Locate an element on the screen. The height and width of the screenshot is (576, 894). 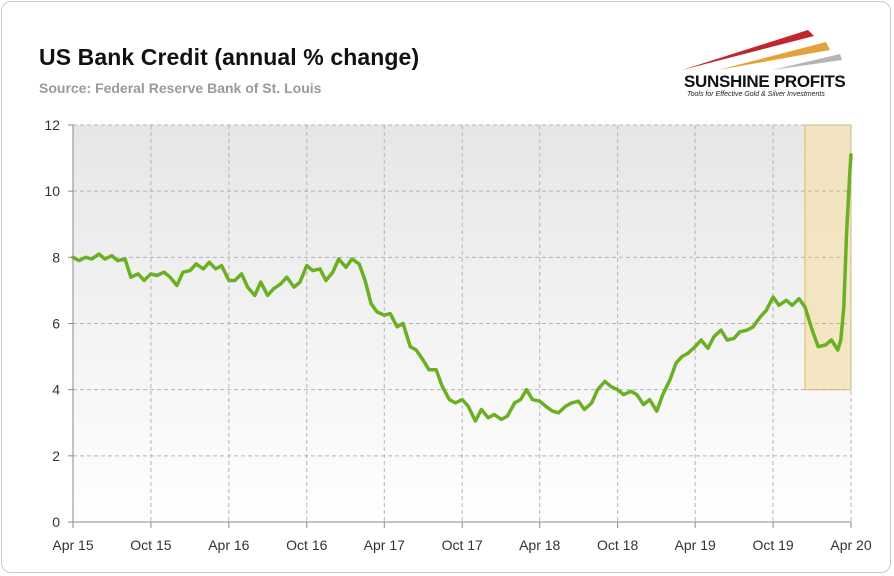
y-tick-label: 0 is located at coordinates (56, 522).